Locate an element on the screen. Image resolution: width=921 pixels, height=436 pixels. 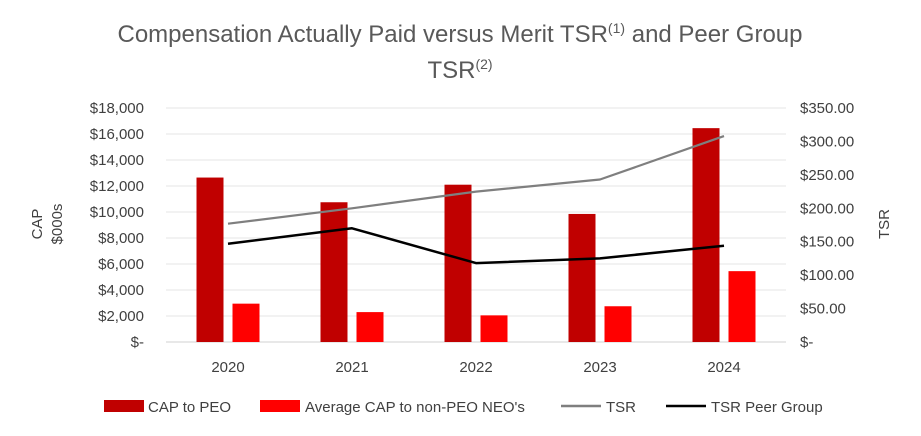
right-tick-label: $50.00 is located at coordinates (823, 309).